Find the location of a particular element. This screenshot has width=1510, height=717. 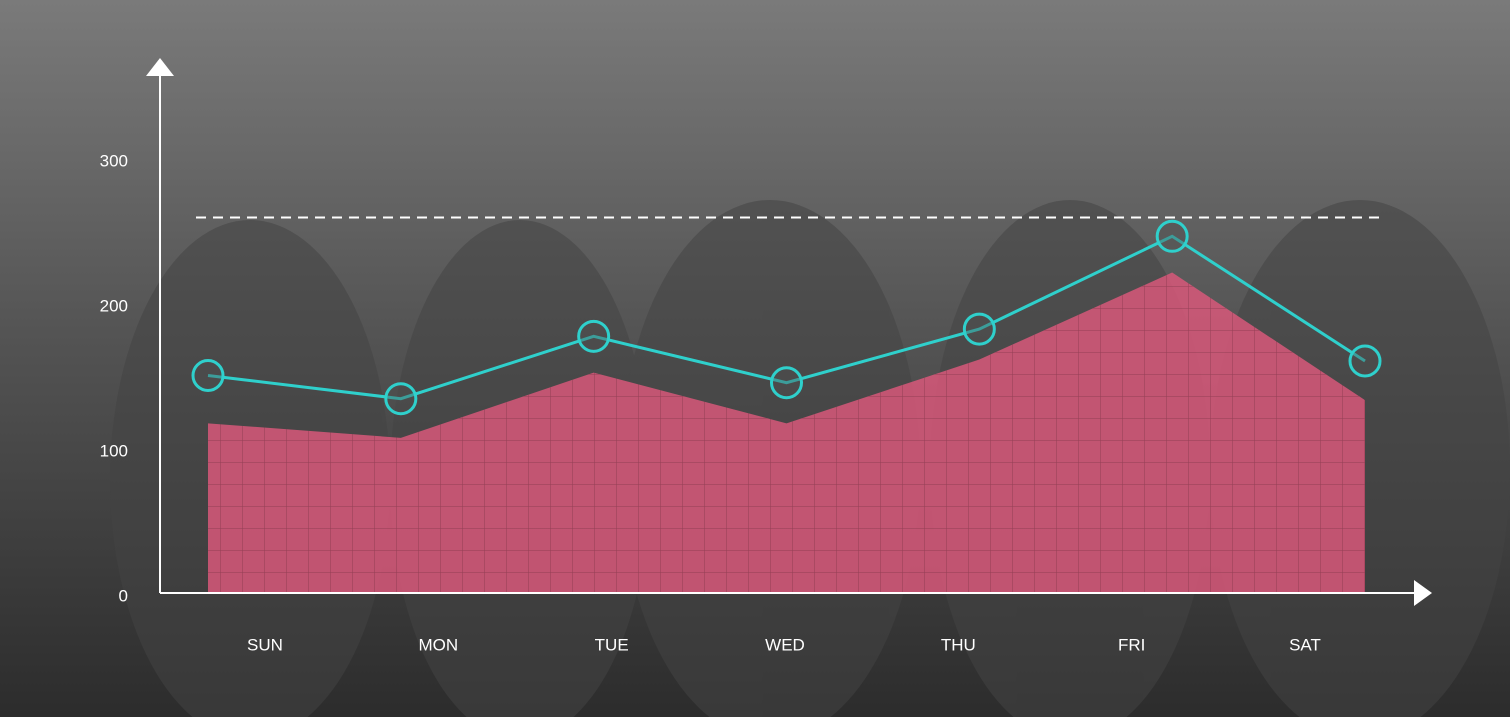

x-tick-label: THU is located at coordinates (958, 644).